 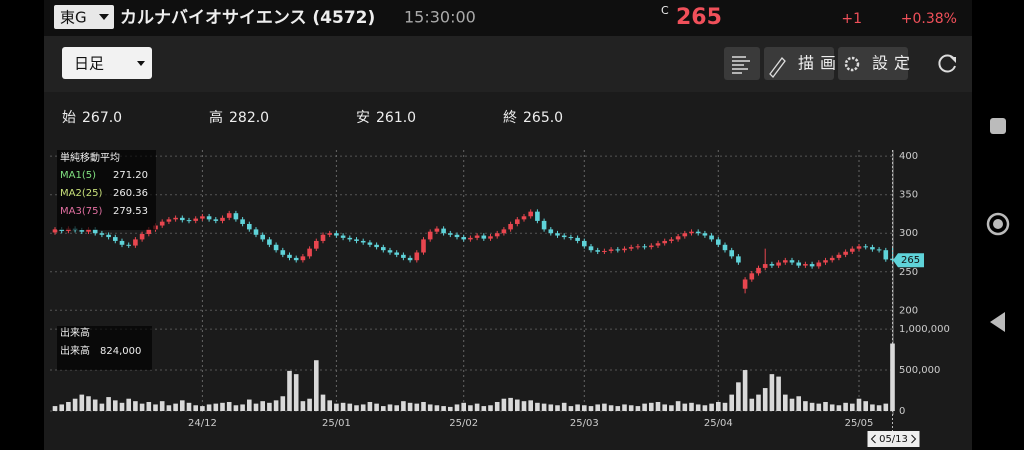 What do you see at coordinates (665, 10) in the screenshot?
I see `price-flag: C` at bounding box center [665, 10].